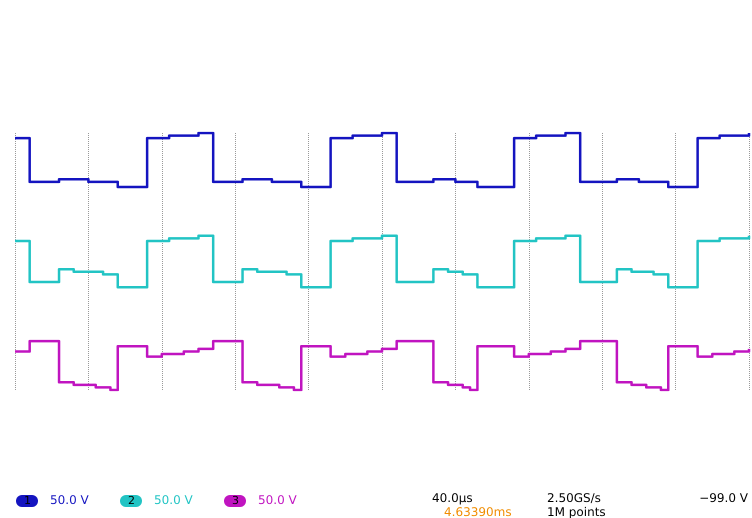 The height and width of the screenshot is (518, 752). What do you see at coordinates (574, 498) in the screenshot?
I see `text: 2.50GS/s` at bounding box center [574, 498].